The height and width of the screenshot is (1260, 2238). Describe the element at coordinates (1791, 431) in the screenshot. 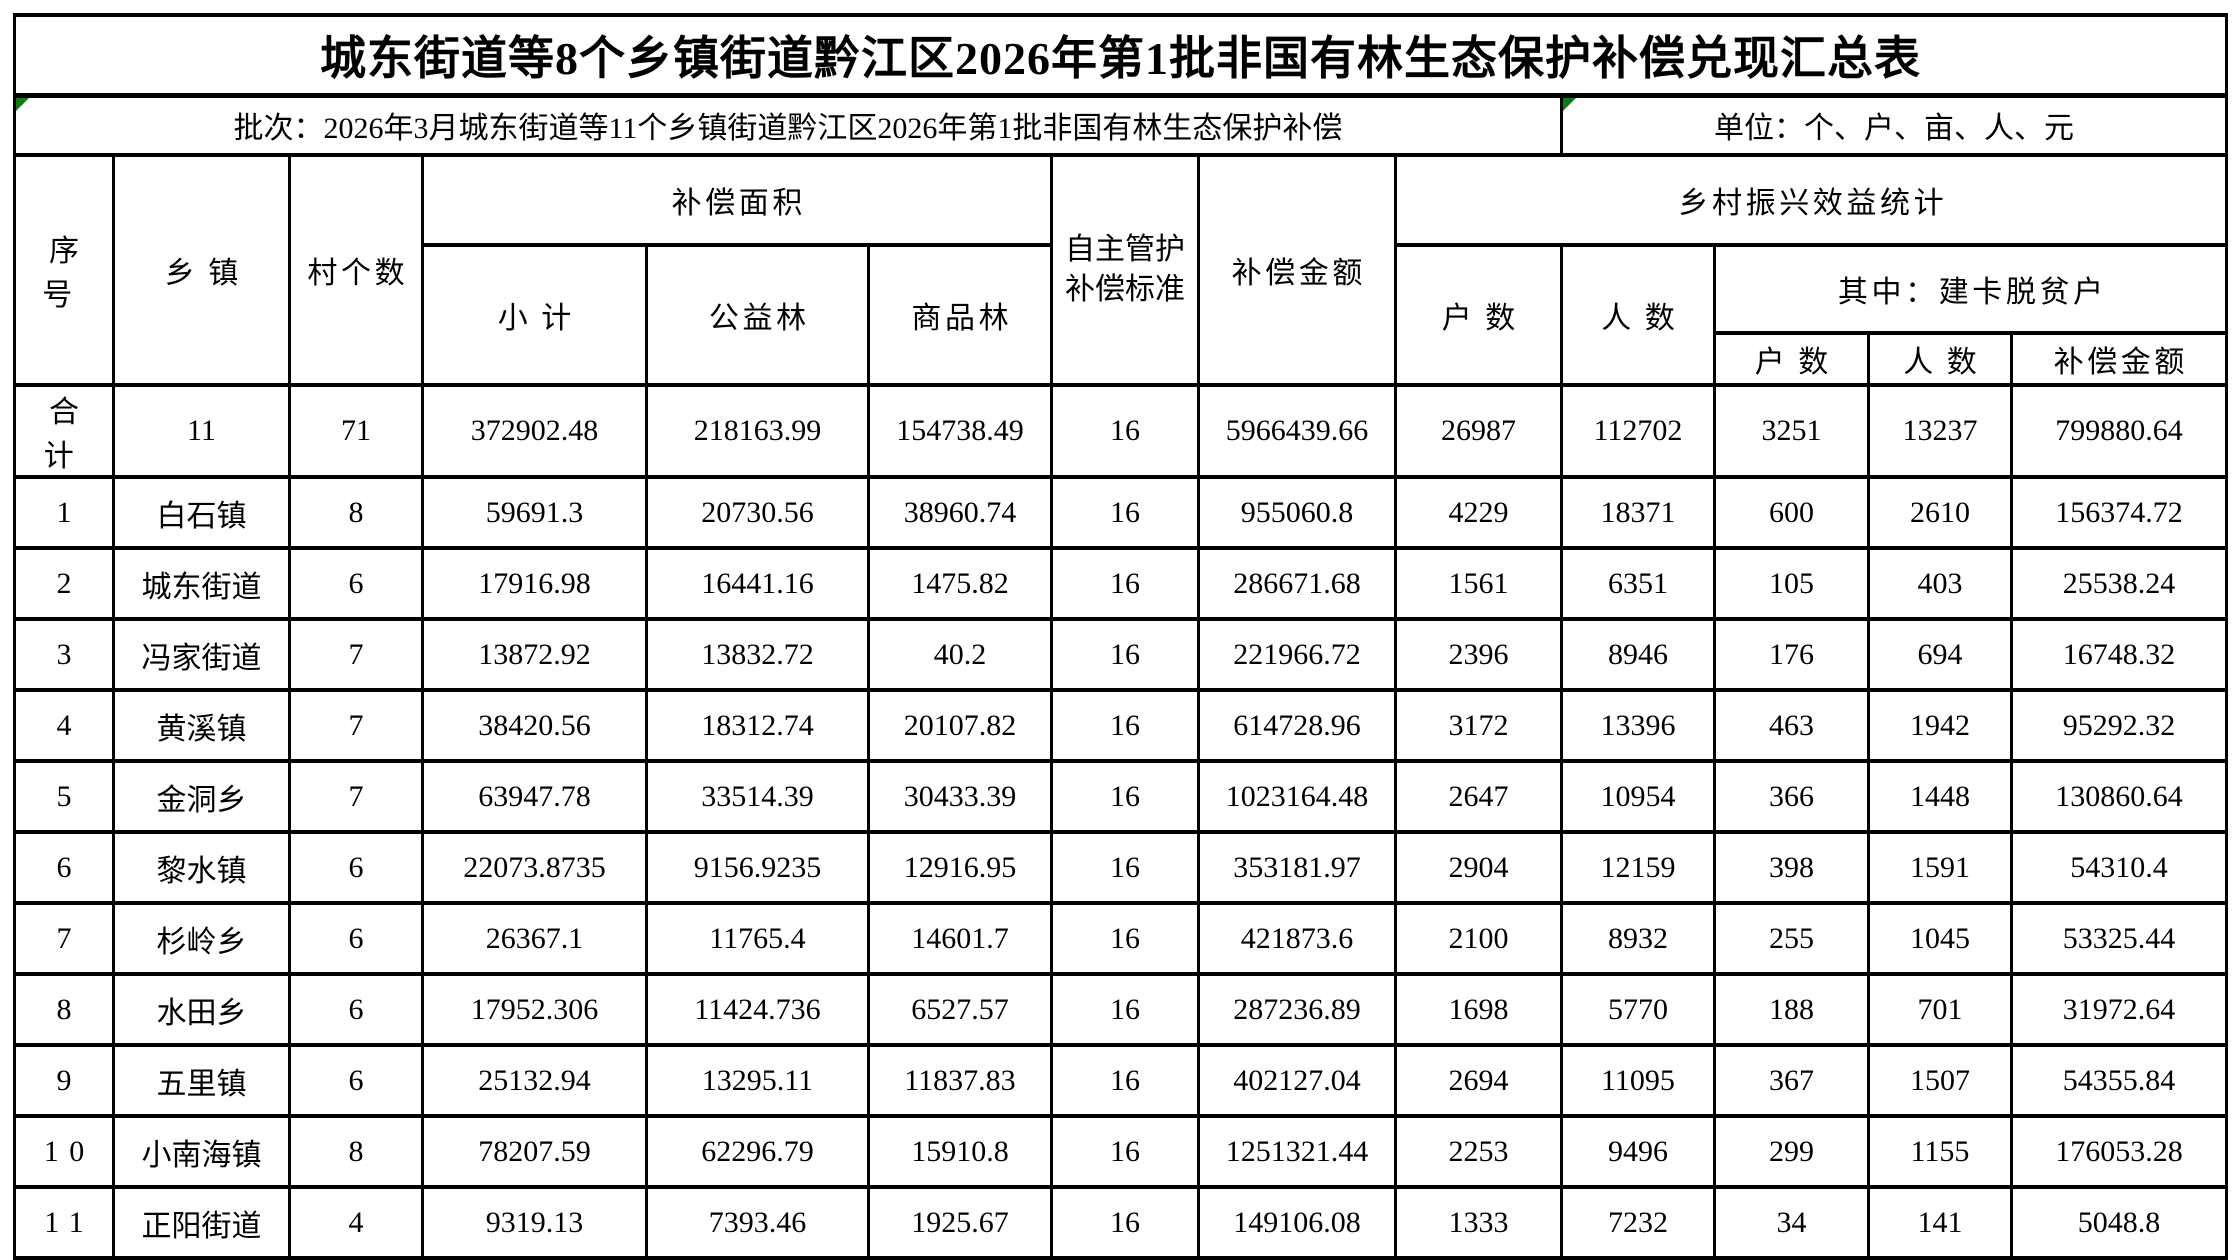

I see `cell-poor-households: 3251` at that location.